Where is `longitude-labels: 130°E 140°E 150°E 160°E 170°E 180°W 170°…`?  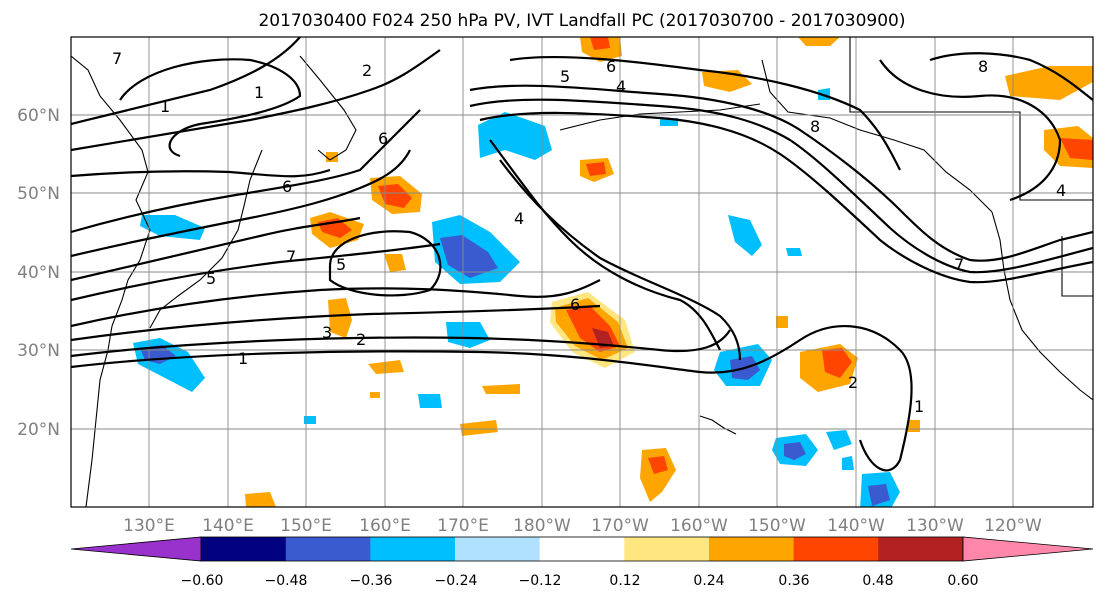 longitude-labels: 130°E 140°E 150°E 160°E 170°E 180°W 170°… is located at coordinates (582, 526).